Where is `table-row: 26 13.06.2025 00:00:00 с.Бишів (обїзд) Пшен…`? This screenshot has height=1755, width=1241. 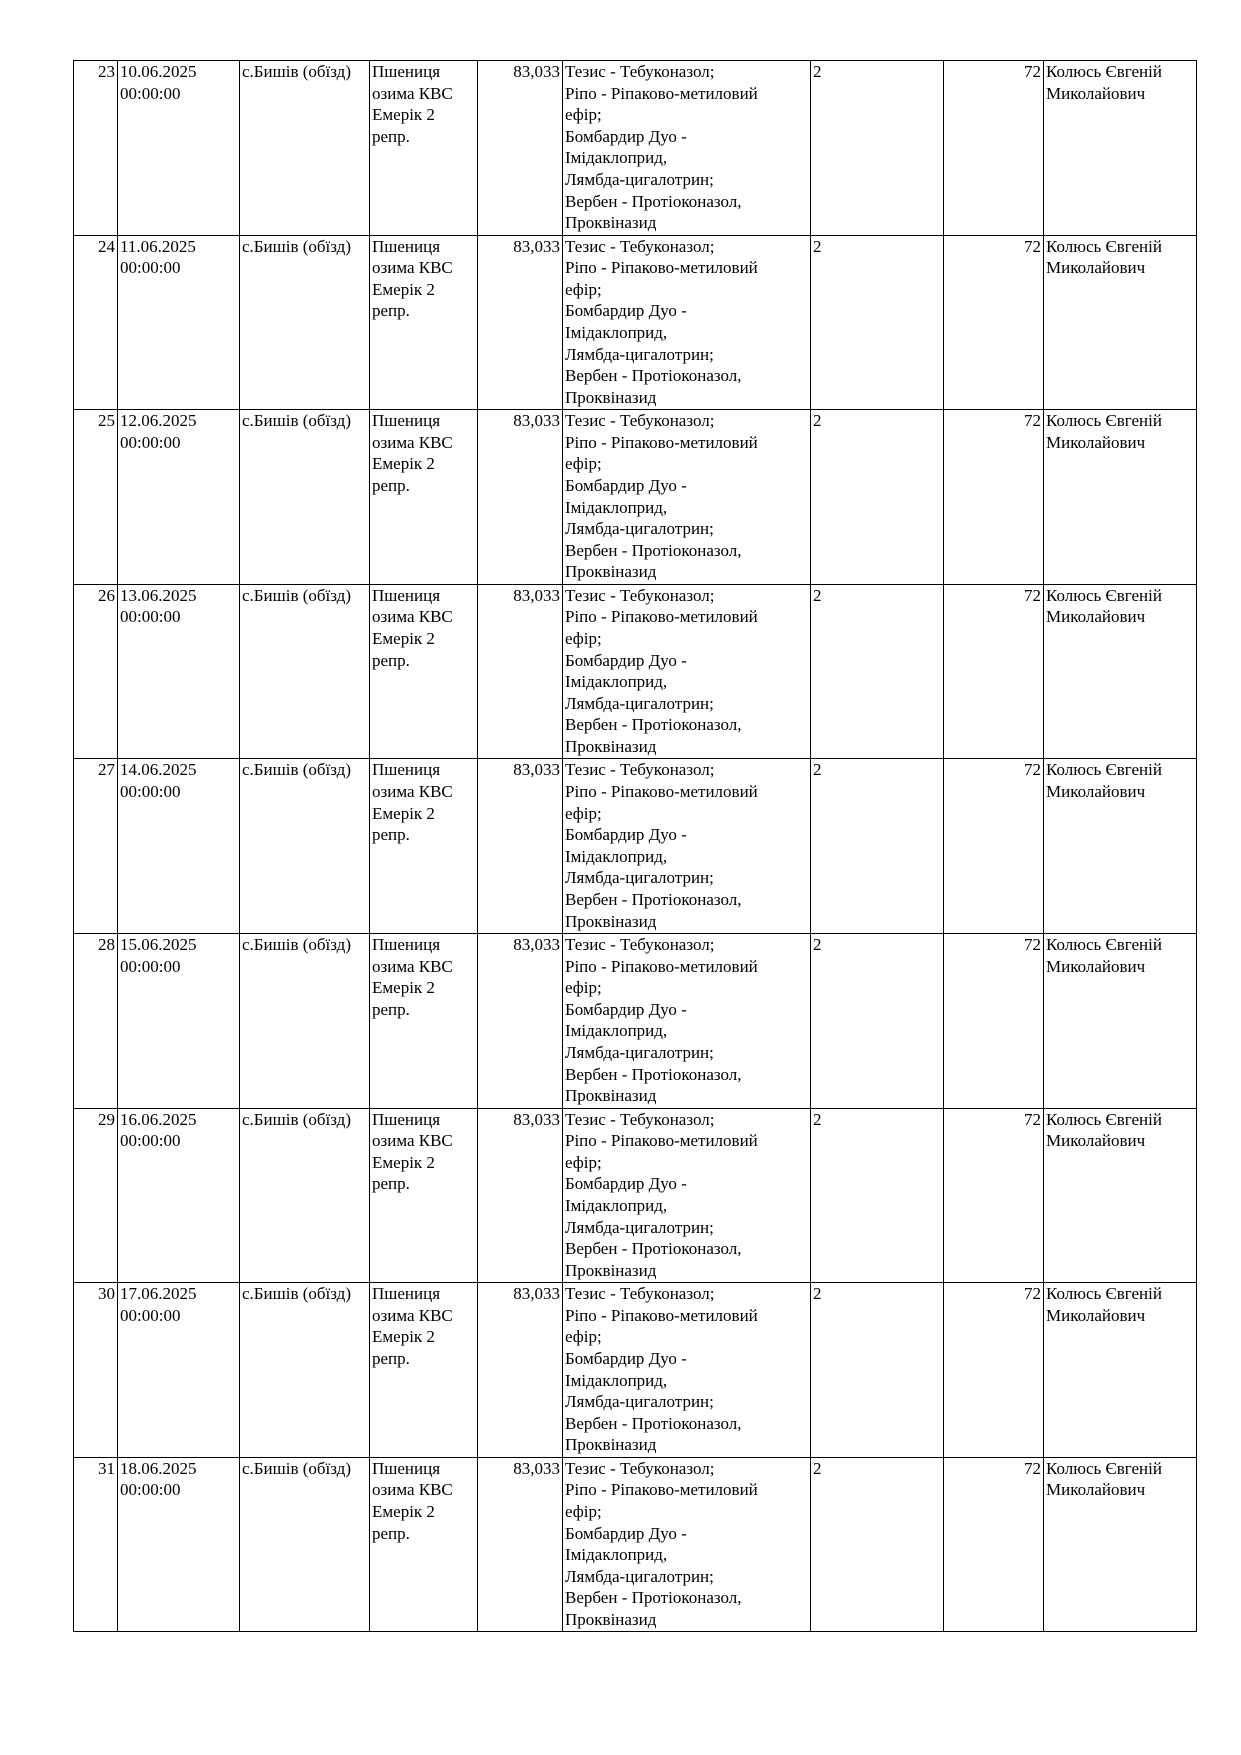
table-row: 26 13.06.2025 00:00:00 с.Бишів (обїзд) Пшен… is located at coordinates (635, 671).